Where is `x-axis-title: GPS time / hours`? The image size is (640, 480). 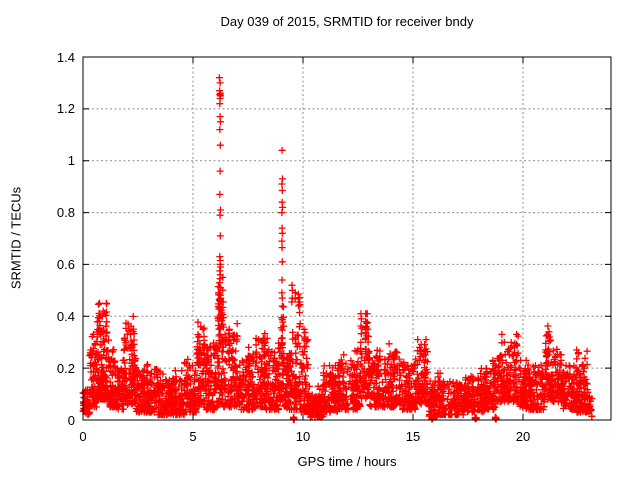
x-axis-title: GPS time / hours is located at coordinates (347, 461).